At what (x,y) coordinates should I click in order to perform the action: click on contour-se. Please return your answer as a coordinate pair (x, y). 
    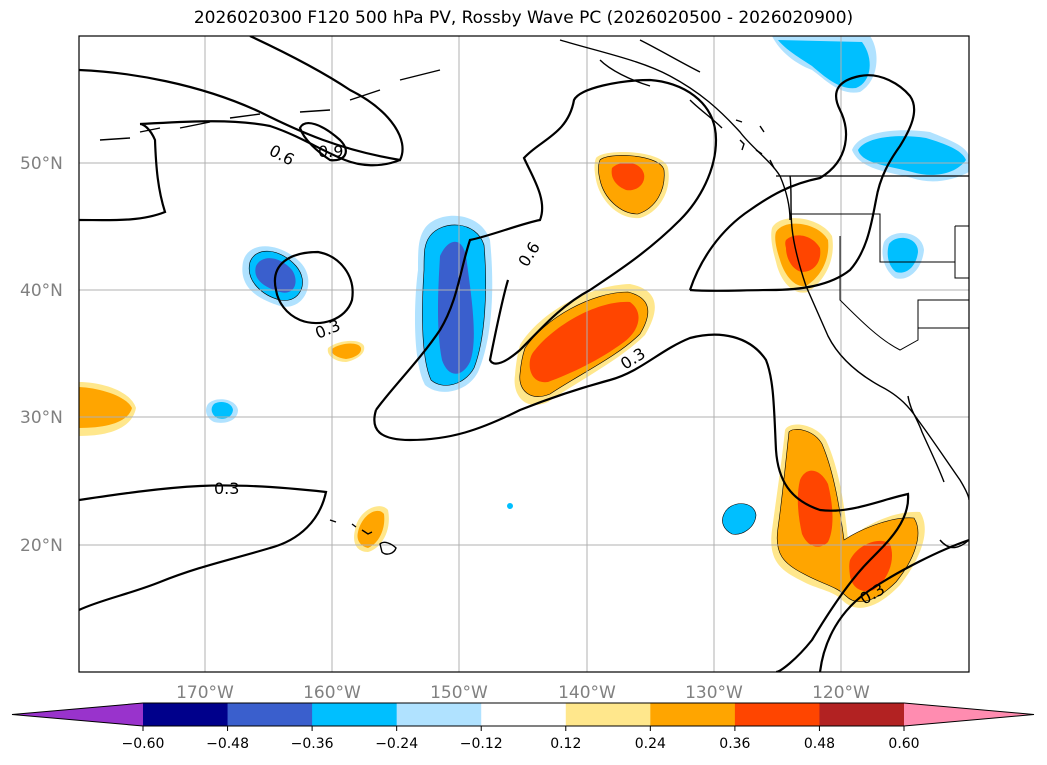
    Looking at the image, I should click on (893, 605).